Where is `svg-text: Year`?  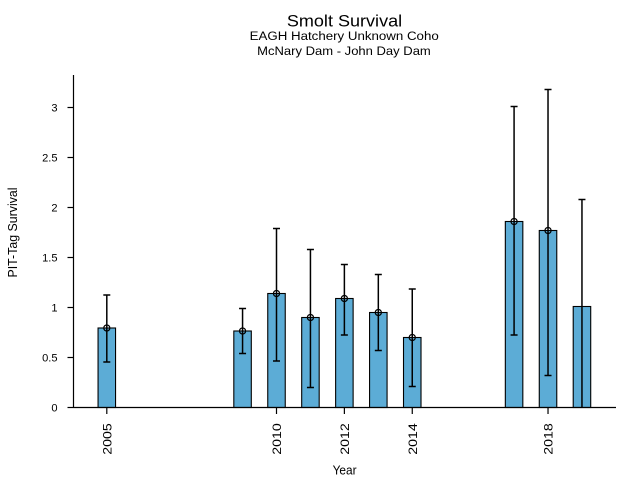
svg-text: Year is located at coordinates (345, 470).